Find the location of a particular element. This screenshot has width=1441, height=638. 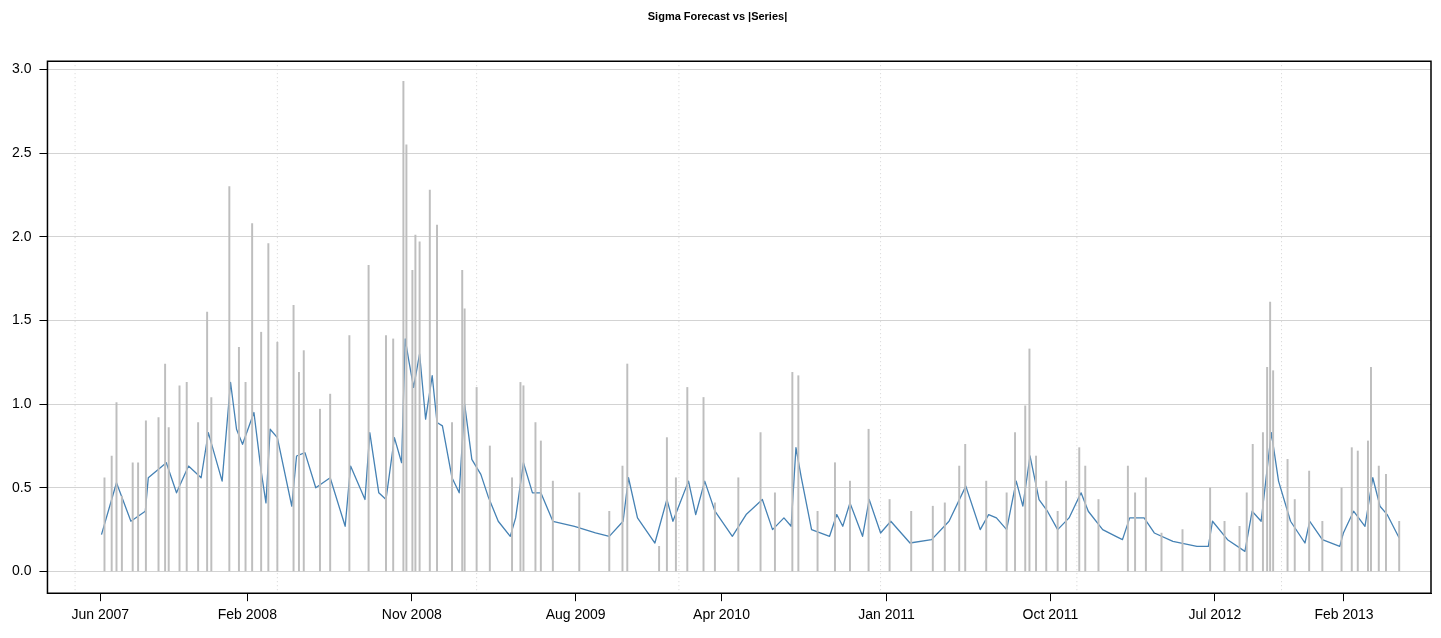

x-tick-label: Aug 2009 is located at coordinates (575, 614).